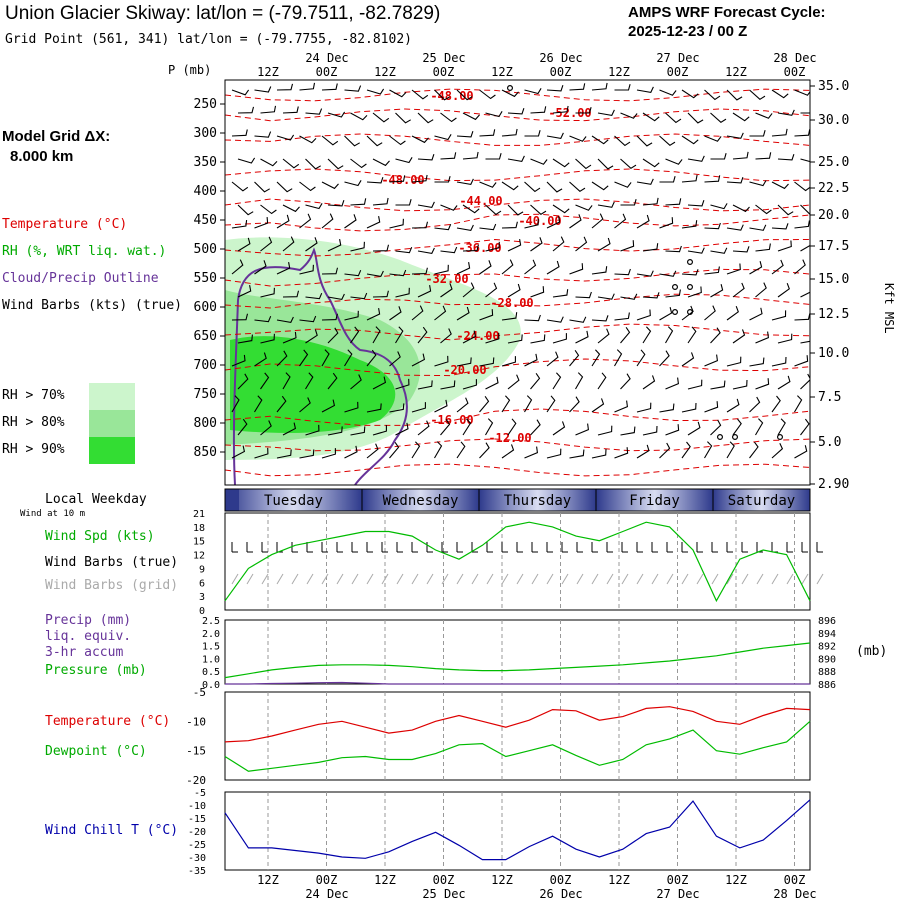 This screenshot has width=900, height=900. Describe the element at coordinates (833, 484) in the screenshot. I see `height-tick-label: 2.90` at that location.